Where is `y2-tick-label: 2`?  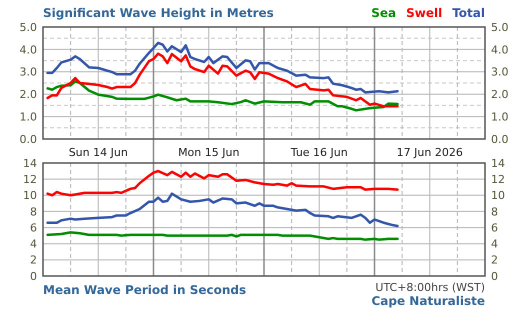 y2-tick-label: 2 is located at coordinates (494, 260).